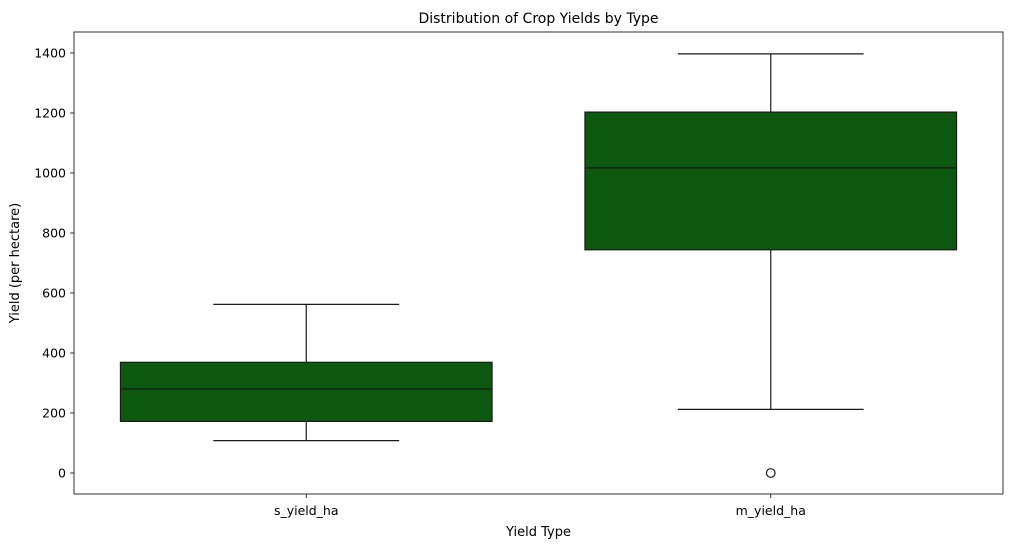 The height and width of the screenshot is (551, 1014). What do you see at coordinates (54, 413) in the screenshot?
I see `y-tick-label: 200` at bounding box center [54, 413].